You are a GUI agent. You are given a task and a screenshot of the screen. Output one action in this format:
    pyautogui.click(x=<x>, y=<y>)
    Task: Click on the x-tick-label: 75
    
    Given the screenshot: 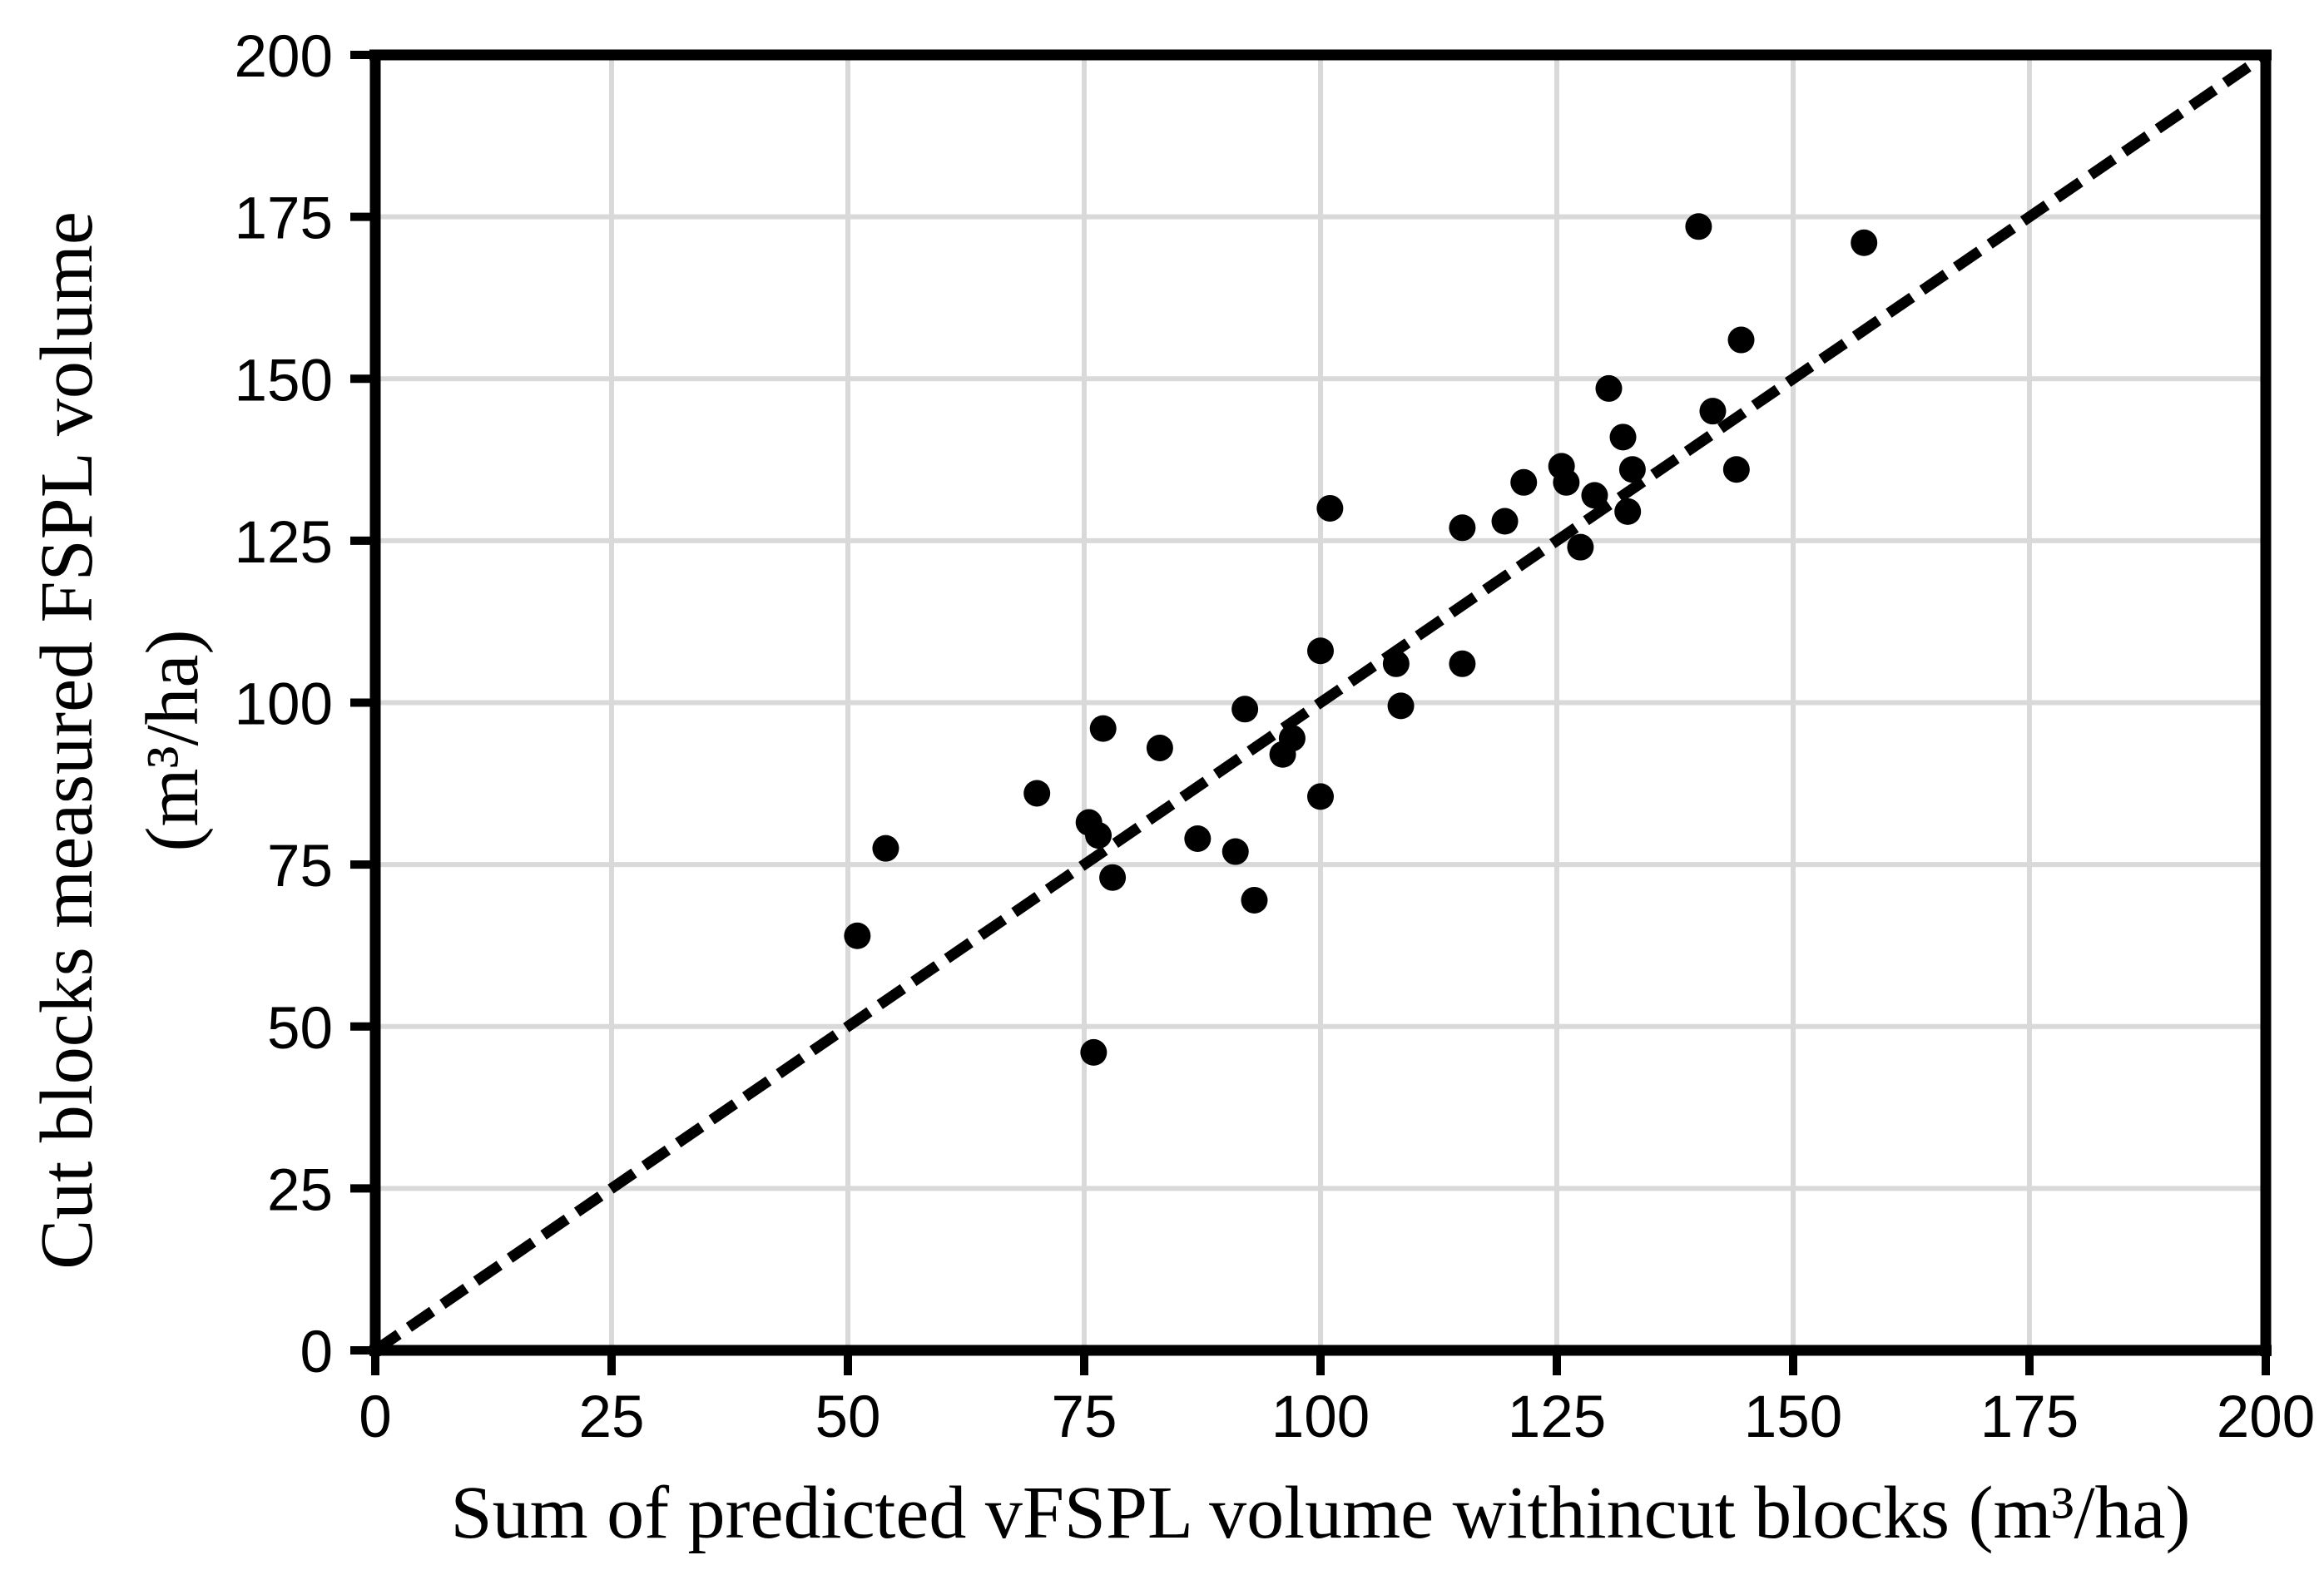 What is the action you would take?
    pyautogui.click(x=1084, y=1417)
    